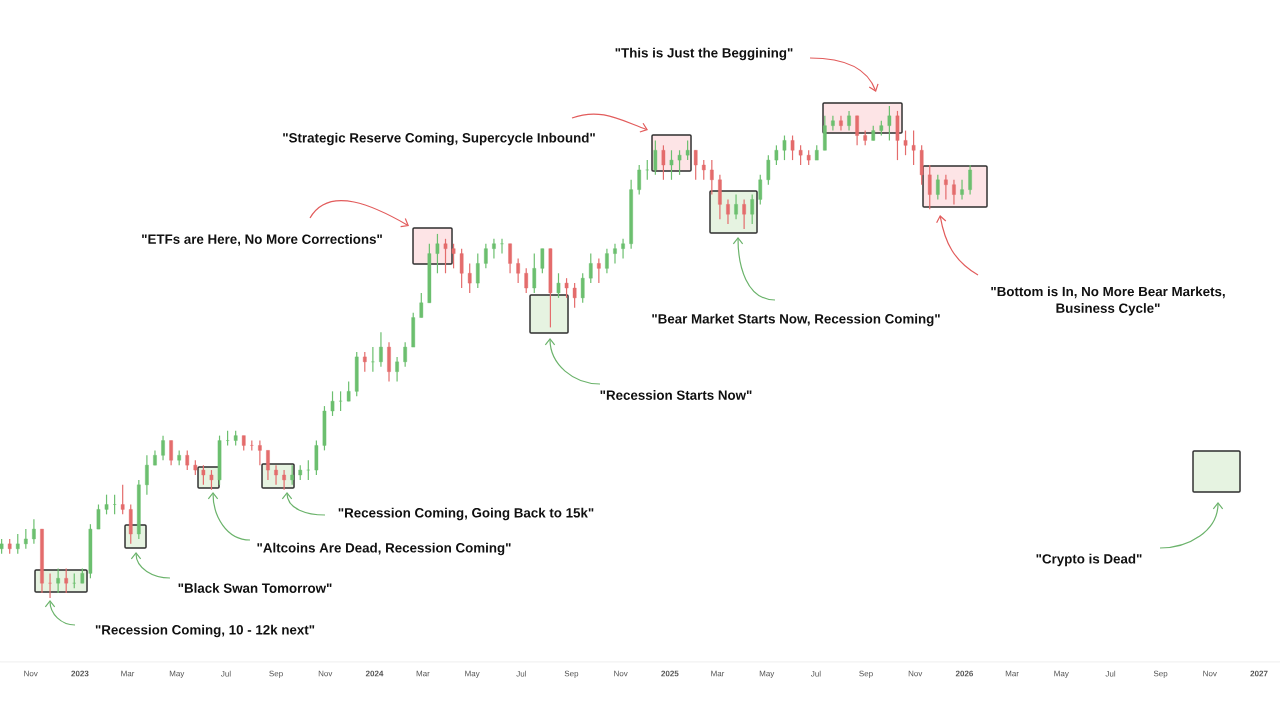 This screenshot has height=720, width=1280. I want to click on annotation: "Recession Coming, Going Back to 15k", so click(466, 514).